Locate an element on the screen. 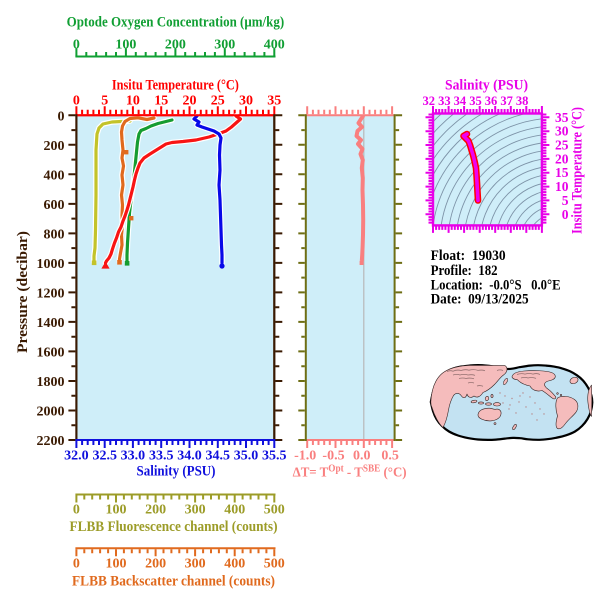 This screenshot has height=605, width=609. svg-text: 33 is located at coordinates (444, 101).